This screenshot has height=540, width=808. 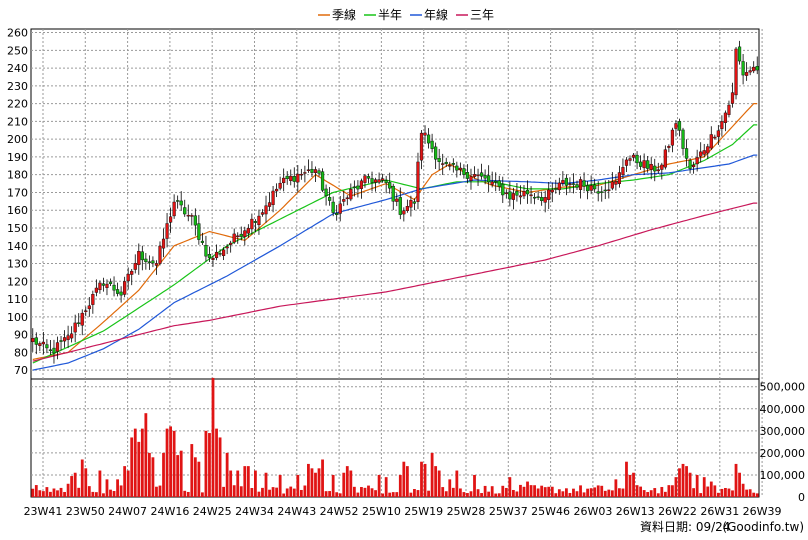 I want to click on price-tick-label: 220, so click(x=17, y=104).